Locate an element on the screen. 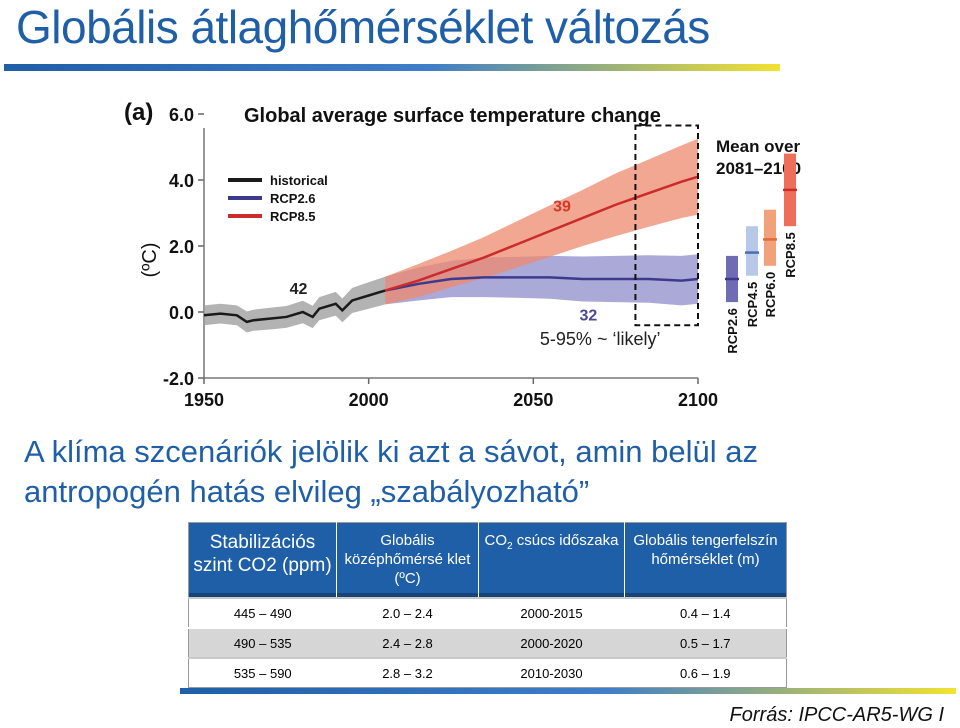 The image size is (960, 728). cell-sea: 0.5 – 1.7 is located at coordinates (705, 642).